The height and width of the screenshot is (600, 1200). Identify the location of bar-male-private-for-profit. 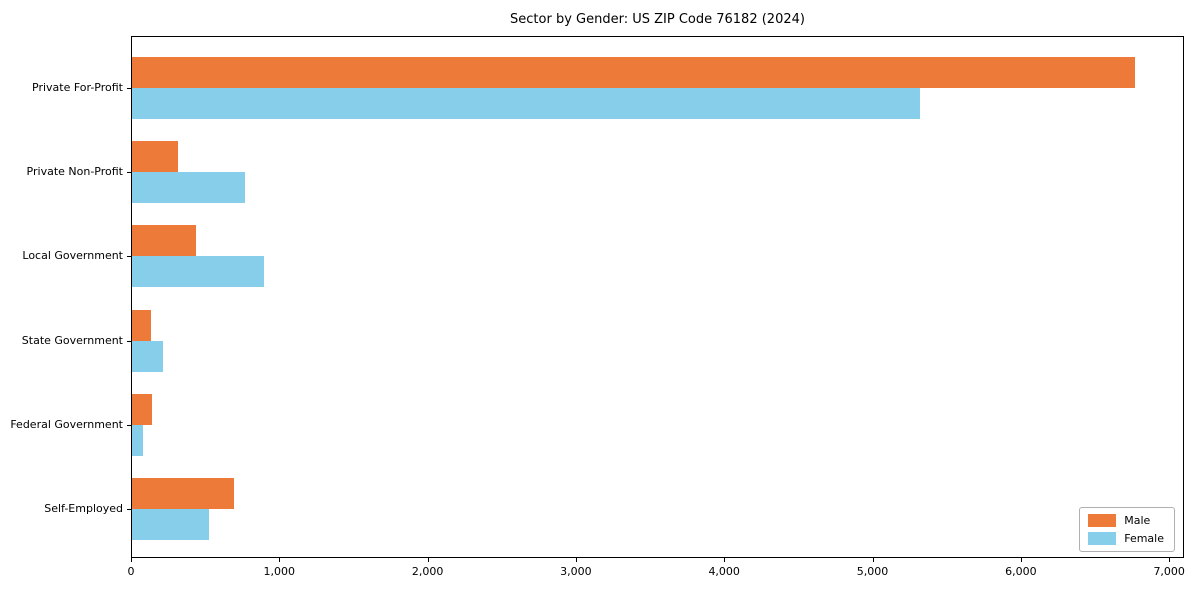
(633, 72).